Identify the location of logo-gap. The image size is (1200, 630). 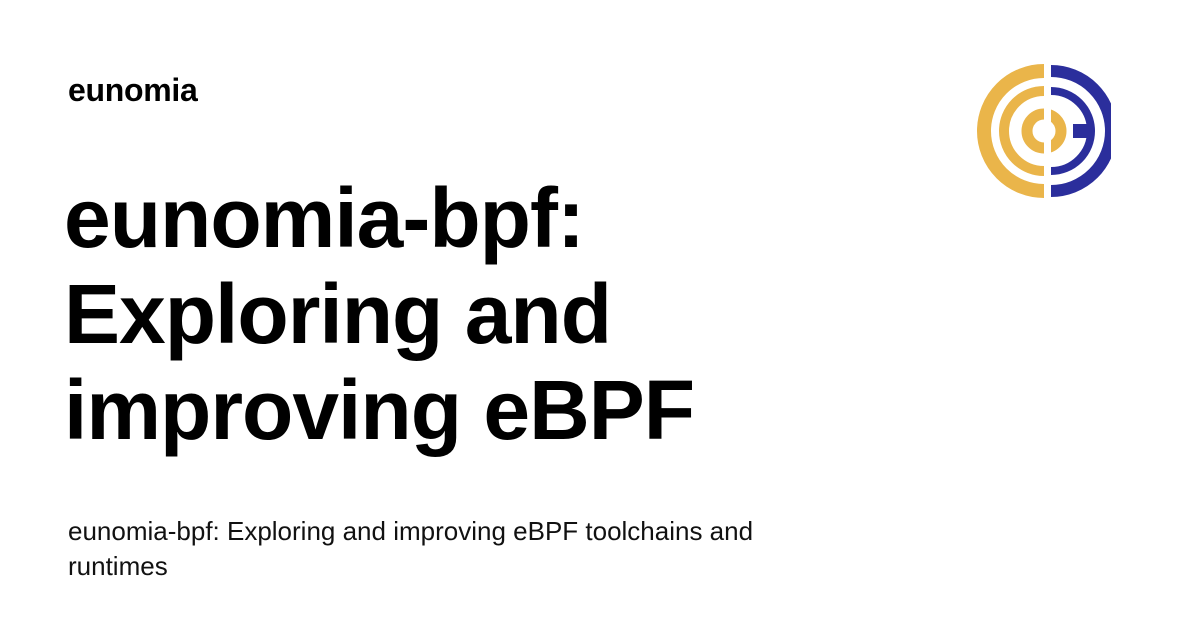
(1047, 131).